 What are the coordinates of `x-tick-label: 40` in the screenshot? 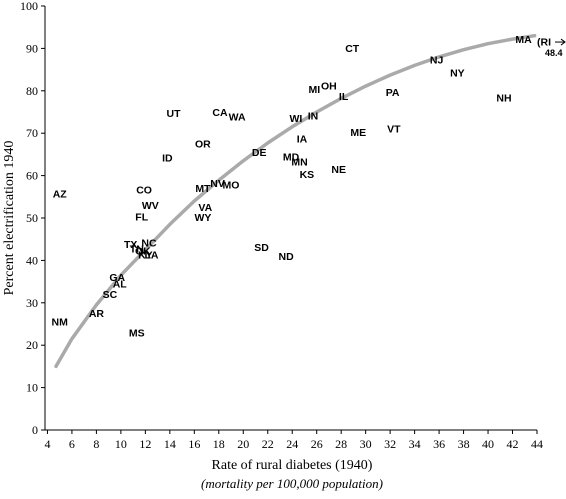 It's located at (488, 444).